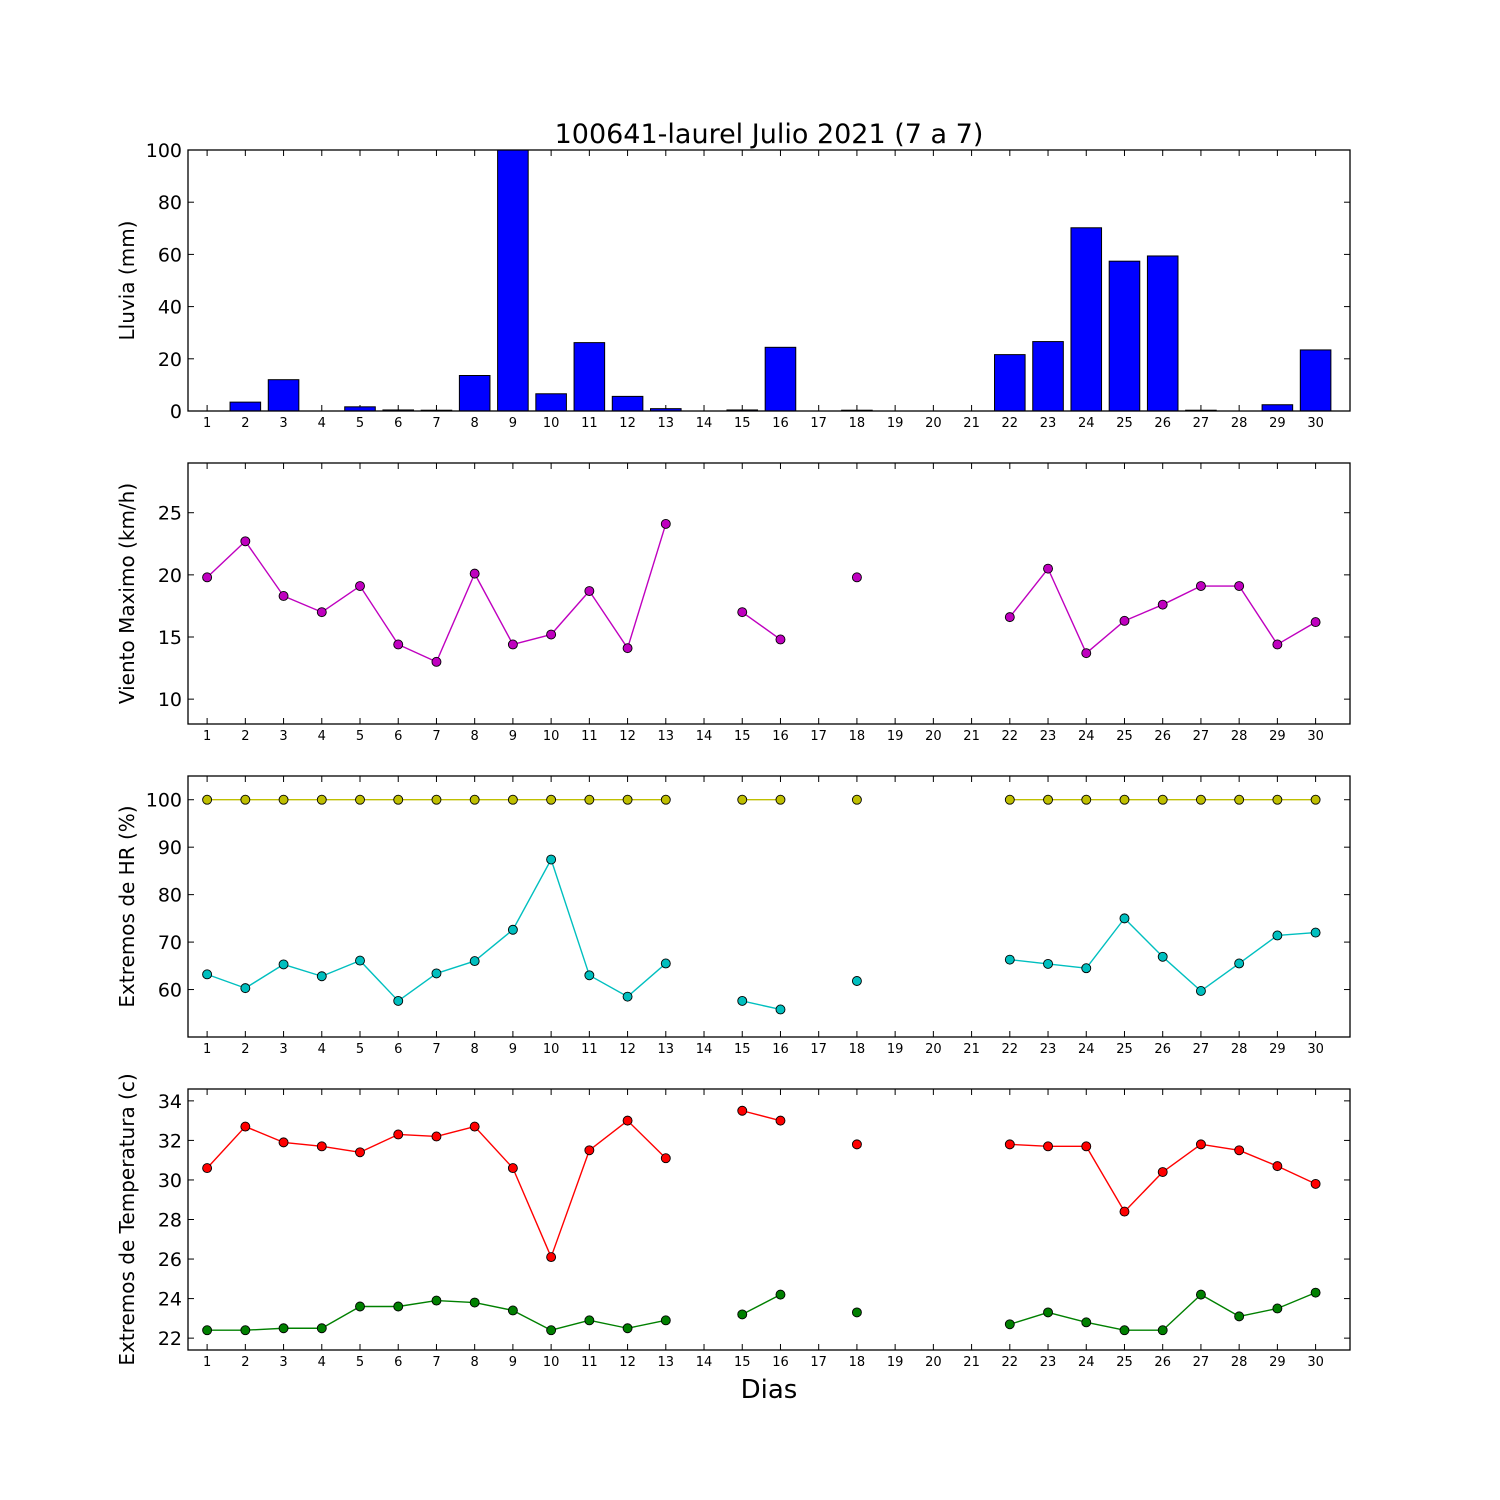 This screenshot has height=1500, width=1500. I want to click on x-tick-label: 5, so click(360, 1362).